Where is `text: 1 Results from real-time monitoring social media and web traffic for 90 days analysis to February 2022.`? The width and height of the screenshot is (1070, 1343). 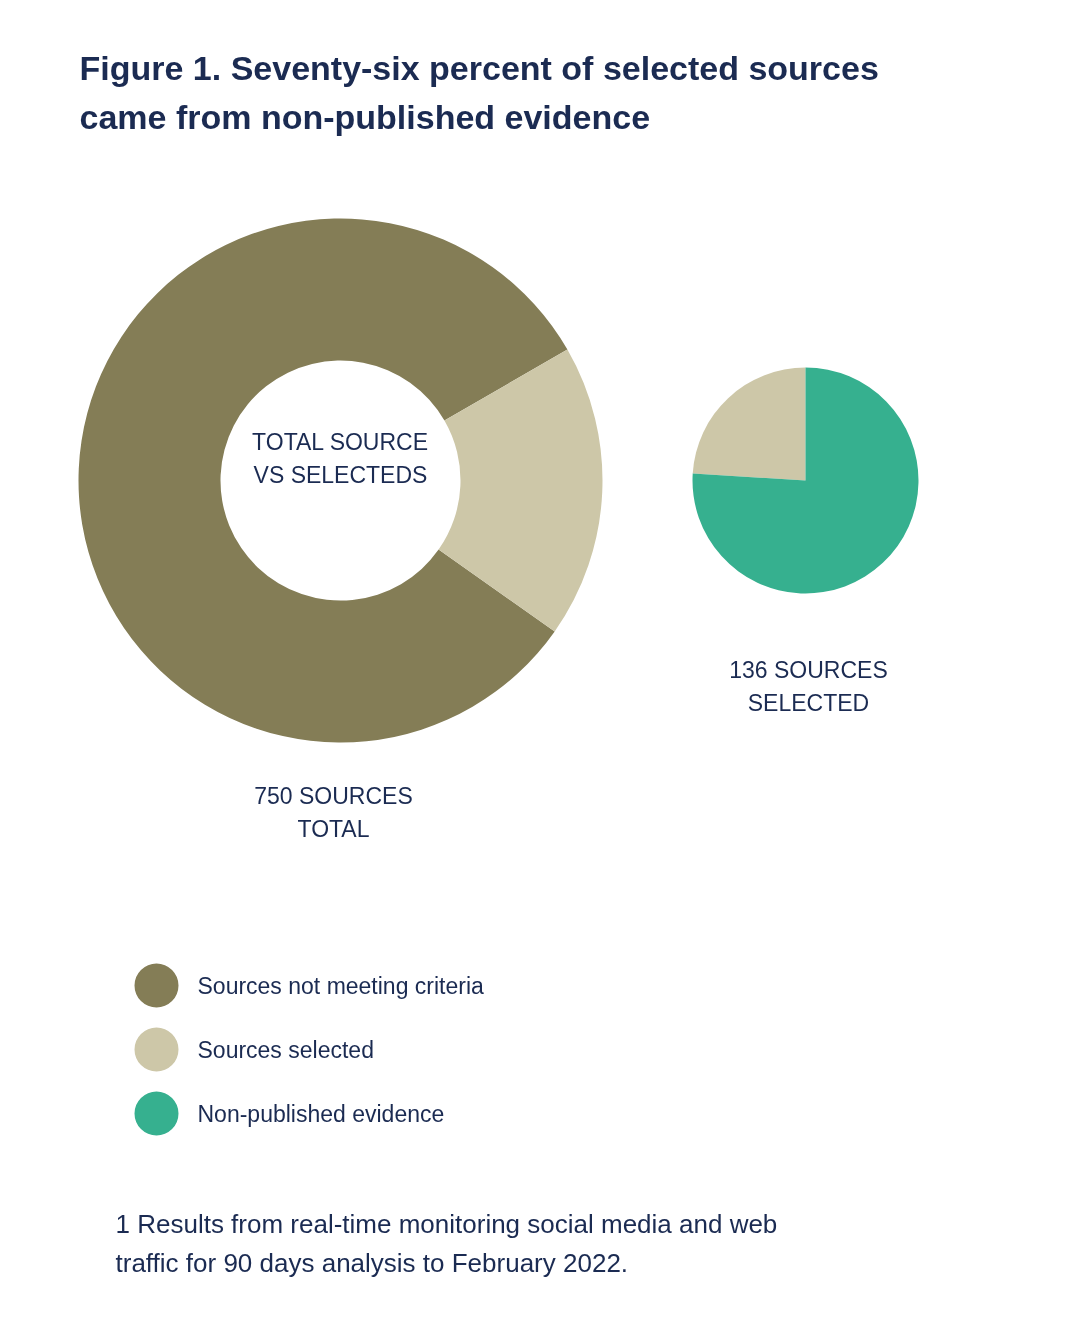
text: 1 Results from real-time monitoring social media and web traffic for 90 days analysis to February 2022. is located at coordinates (446, 1243).